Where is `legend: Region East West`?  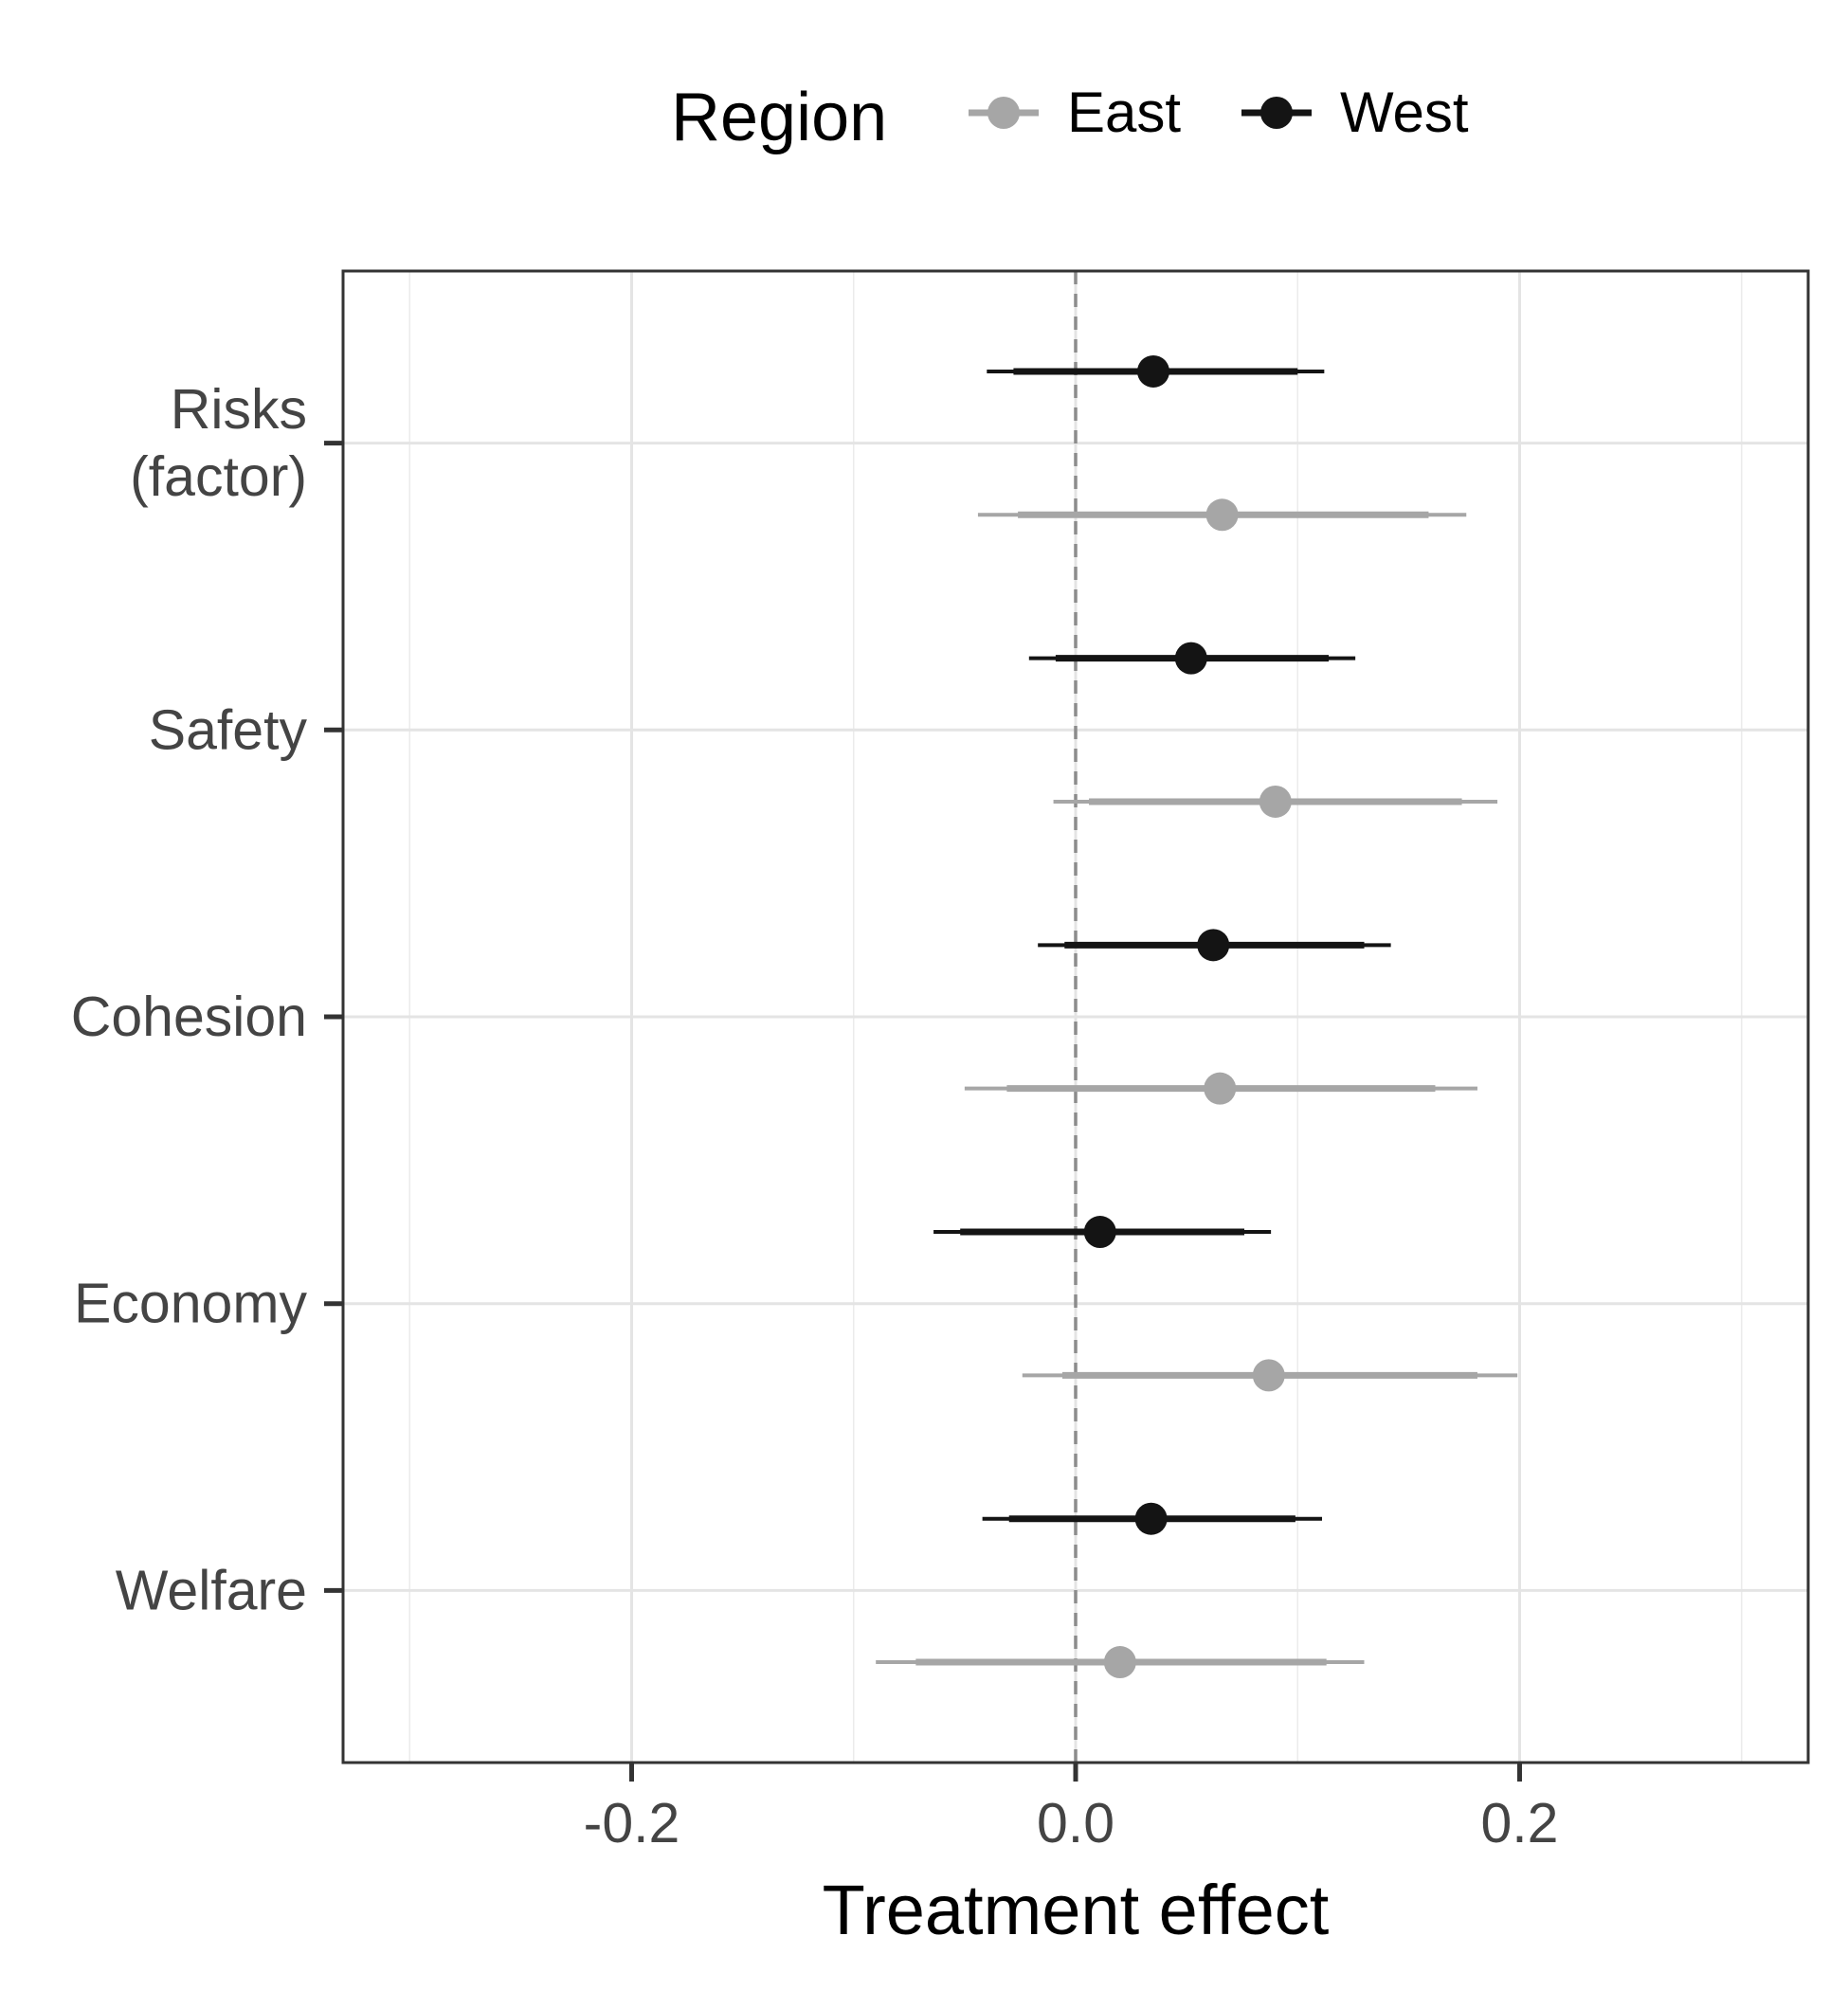
legend: Region East West is located at coordinates (1070, 117).